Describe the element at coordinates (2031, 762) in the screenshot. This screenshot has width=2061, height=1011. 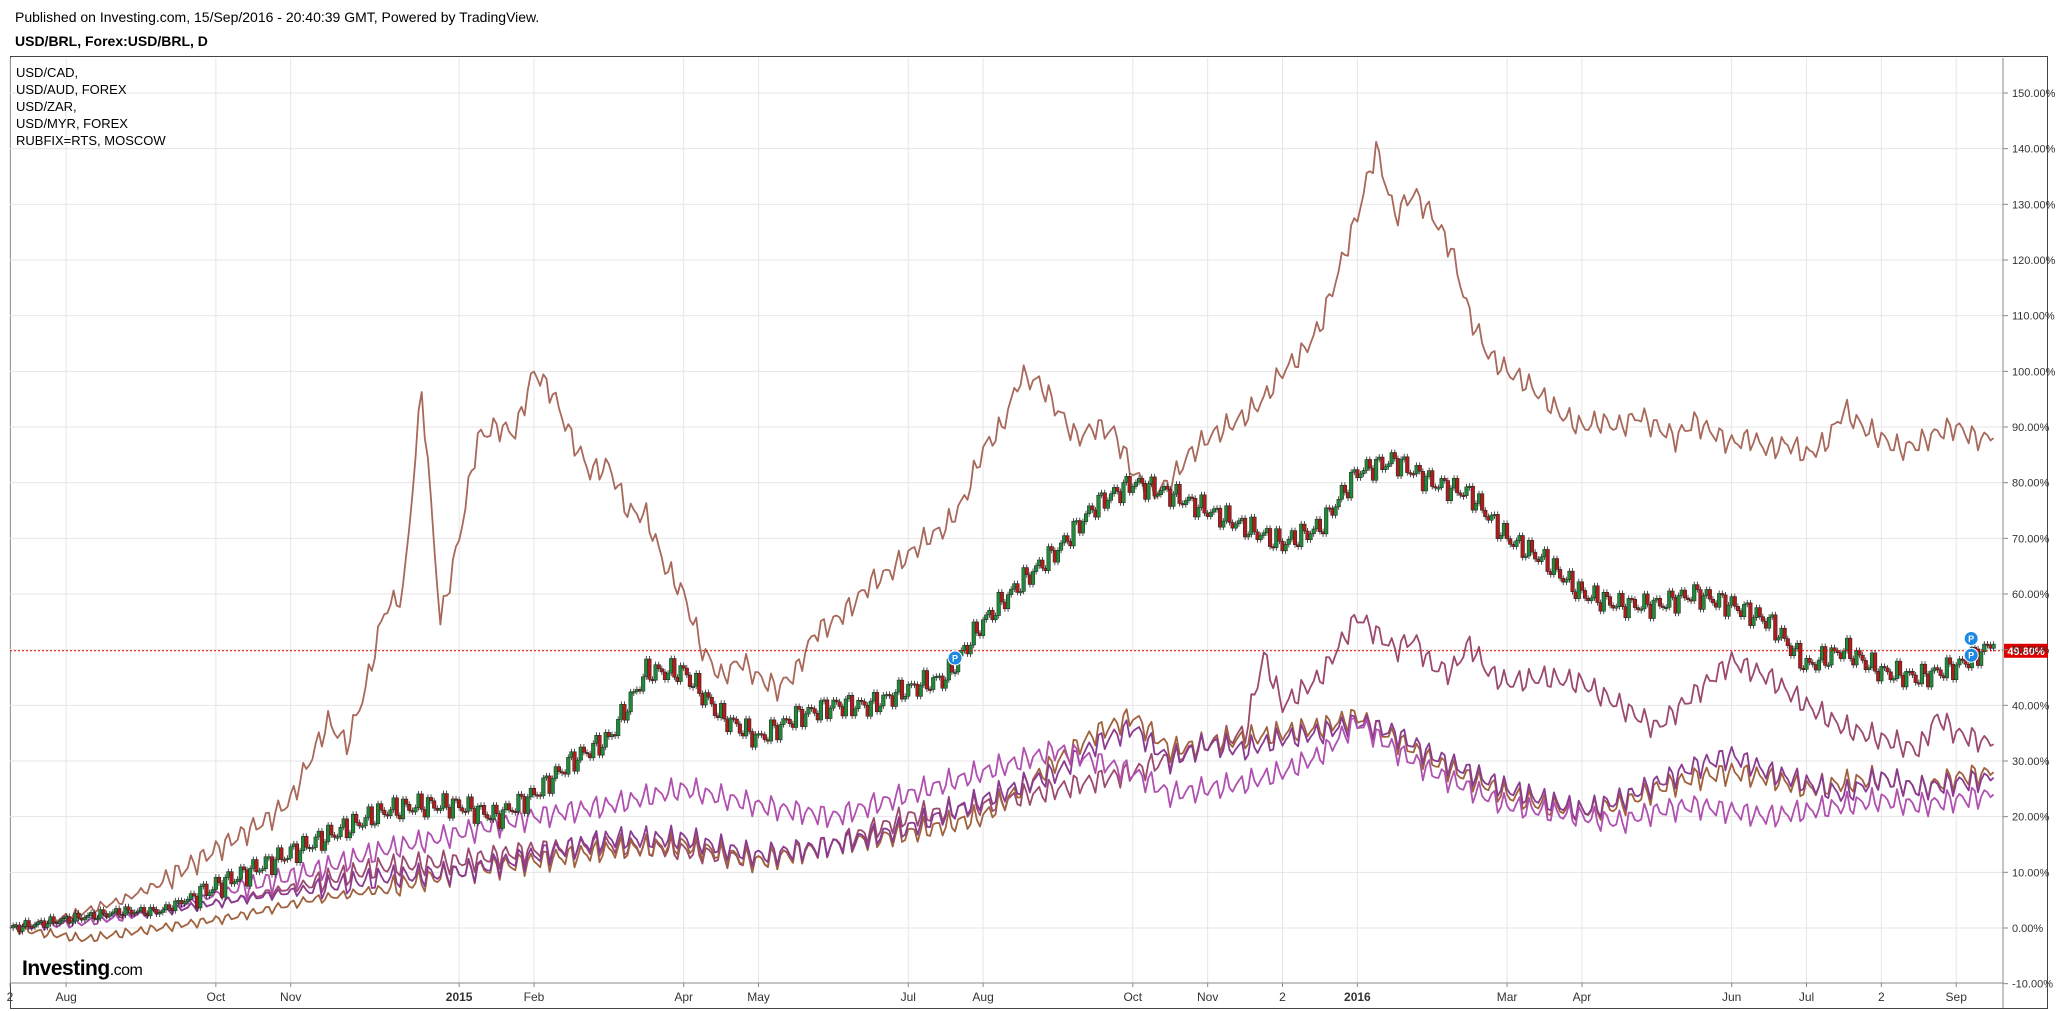
I see `y-tick-label: 30.00%` at that location.